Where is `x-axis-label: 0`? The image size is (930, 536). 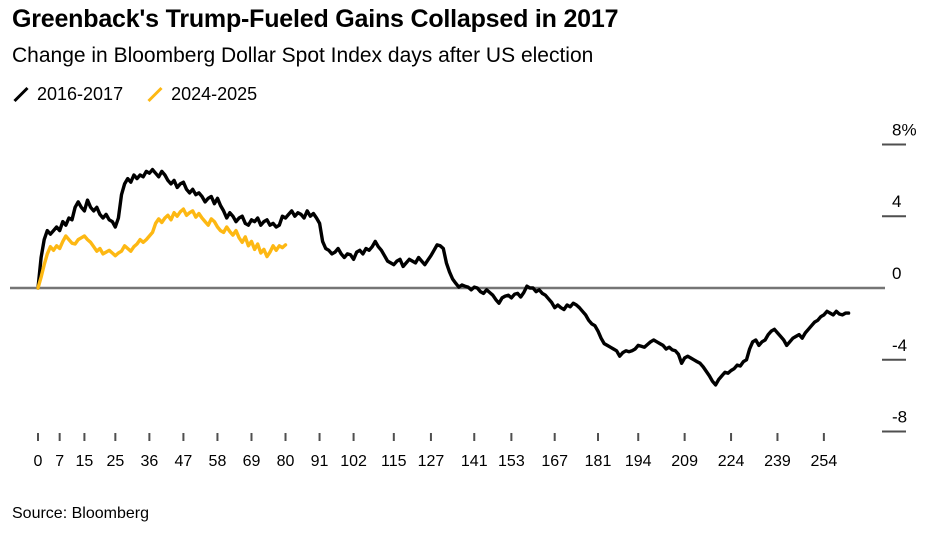 x-axis-label: 0 is located at coordinates (38, 461).